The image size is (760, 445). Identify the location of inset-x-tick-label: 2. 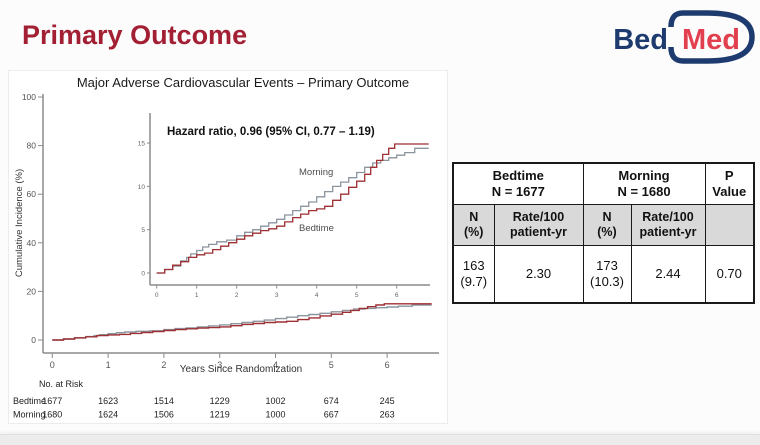
(237, 295).